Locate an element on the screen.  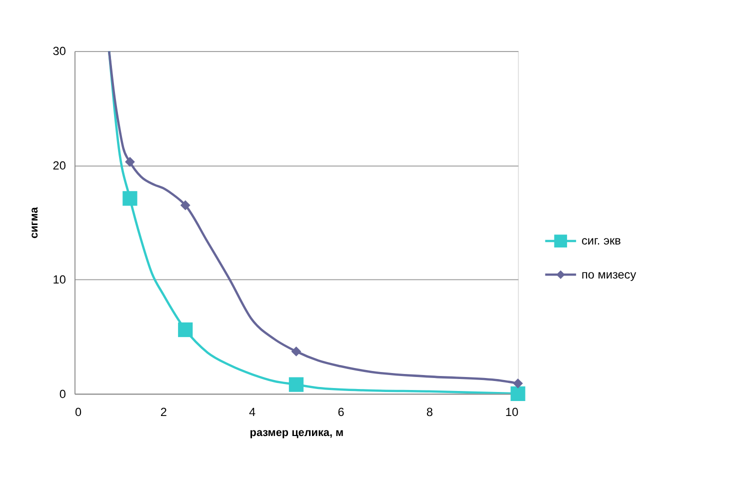
x-tick-label: 10 is located at coordinates (512, 411).